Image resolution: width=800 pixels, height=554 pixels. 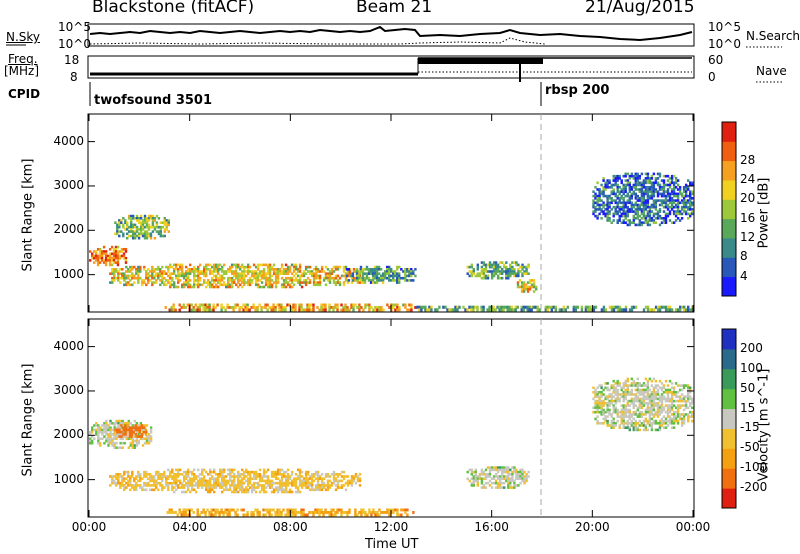 I want to click on y-tick-label: 2000, so click(x=68, y=434).